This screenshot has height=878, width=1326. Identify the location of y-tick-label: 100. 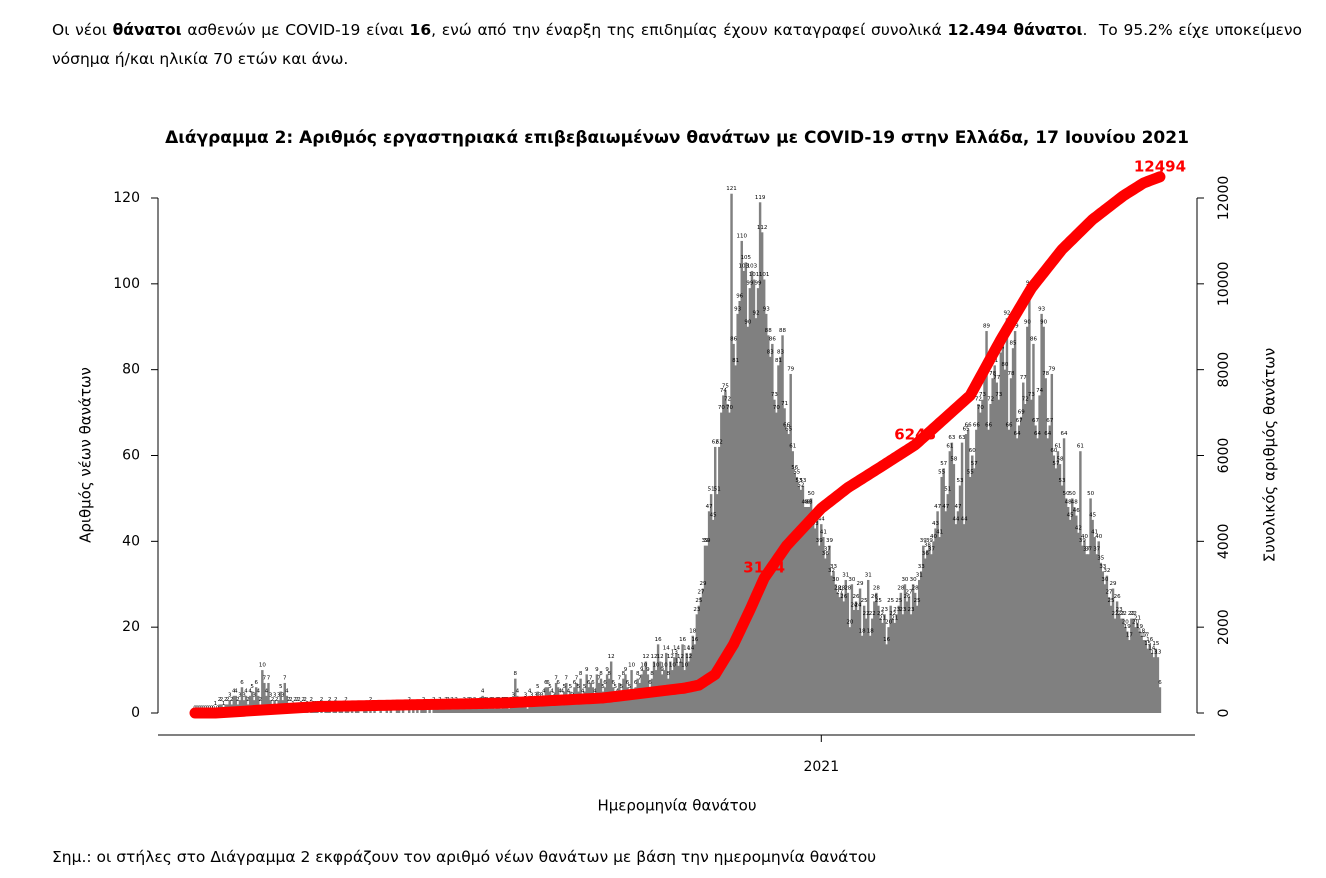
(126, 284).